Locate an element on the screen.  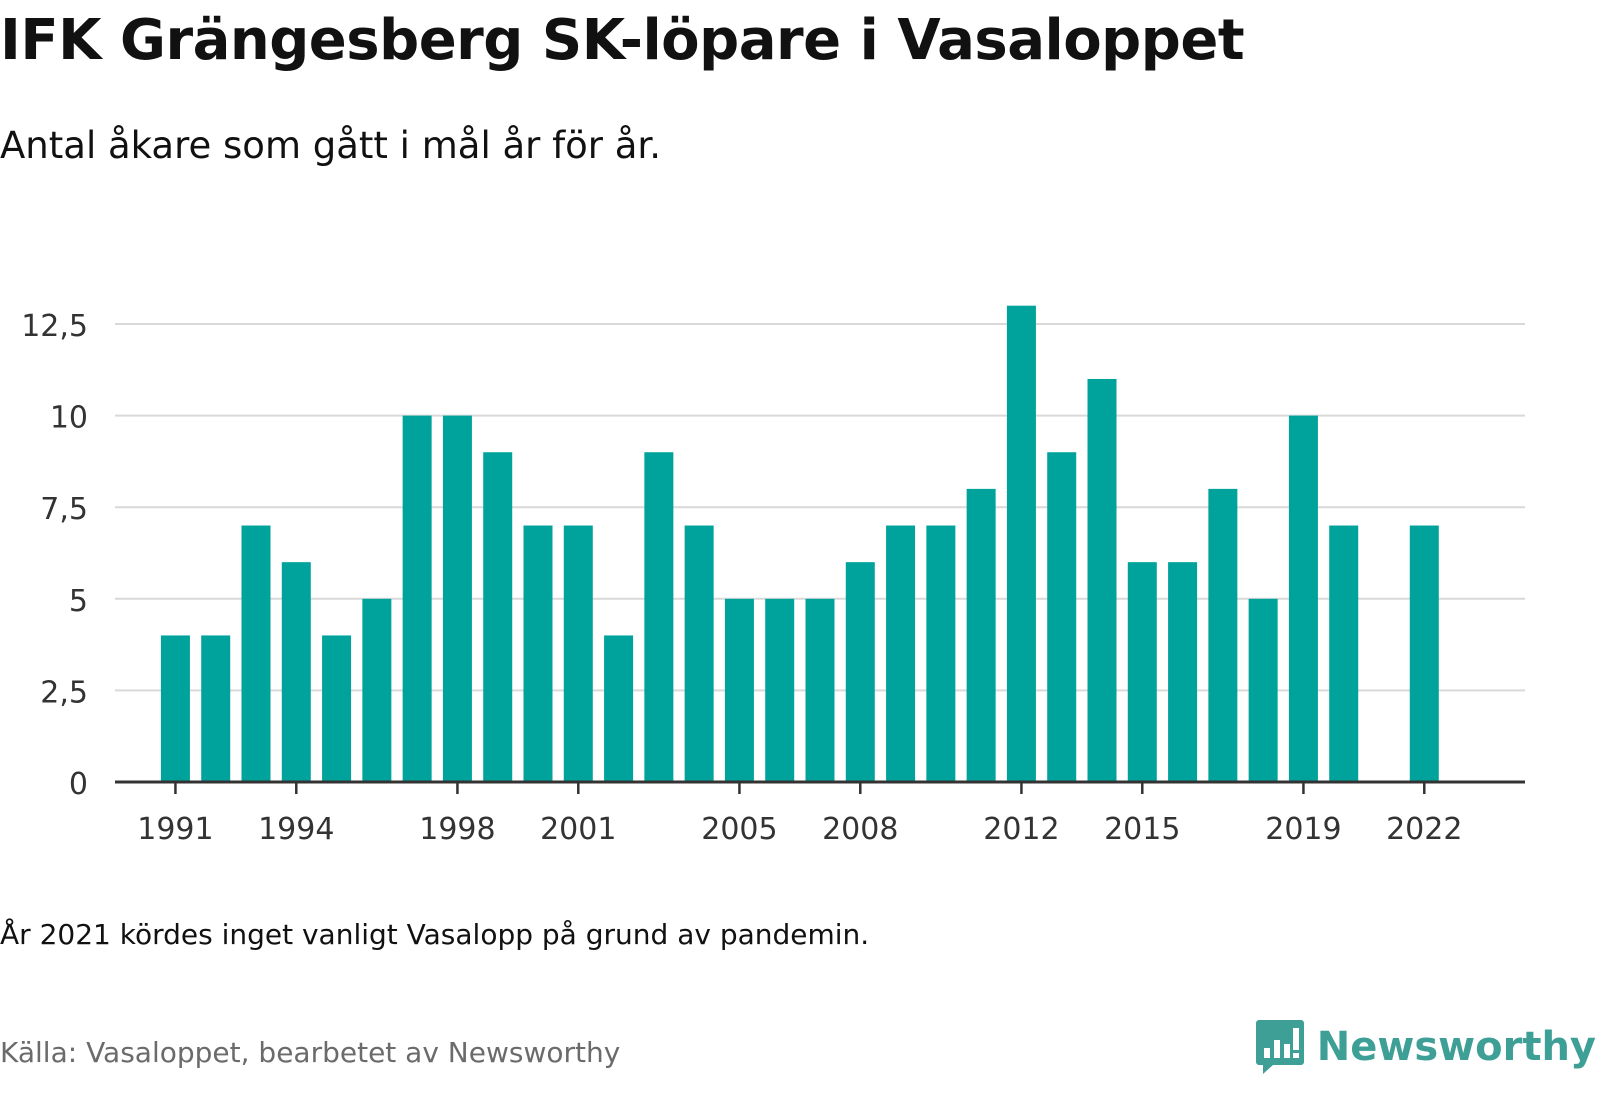
bar-1993 is located at coordinates (256, 653).